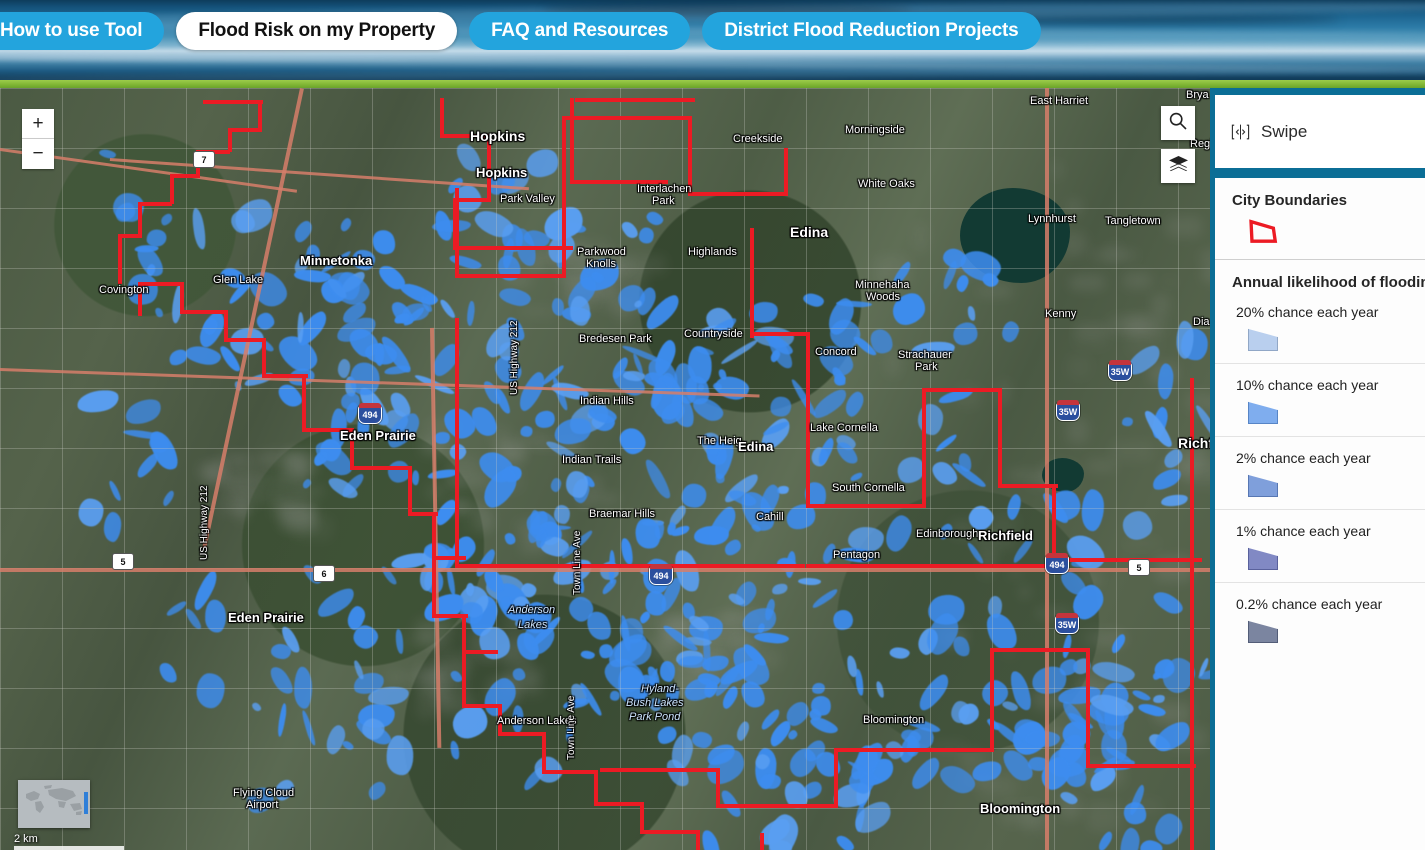 This screenshot has width=1425, height=850. What do you see at coordinates (1263, 485) in the screenshot?
I see `legend-swatch` at bounding box center [1263, 485].